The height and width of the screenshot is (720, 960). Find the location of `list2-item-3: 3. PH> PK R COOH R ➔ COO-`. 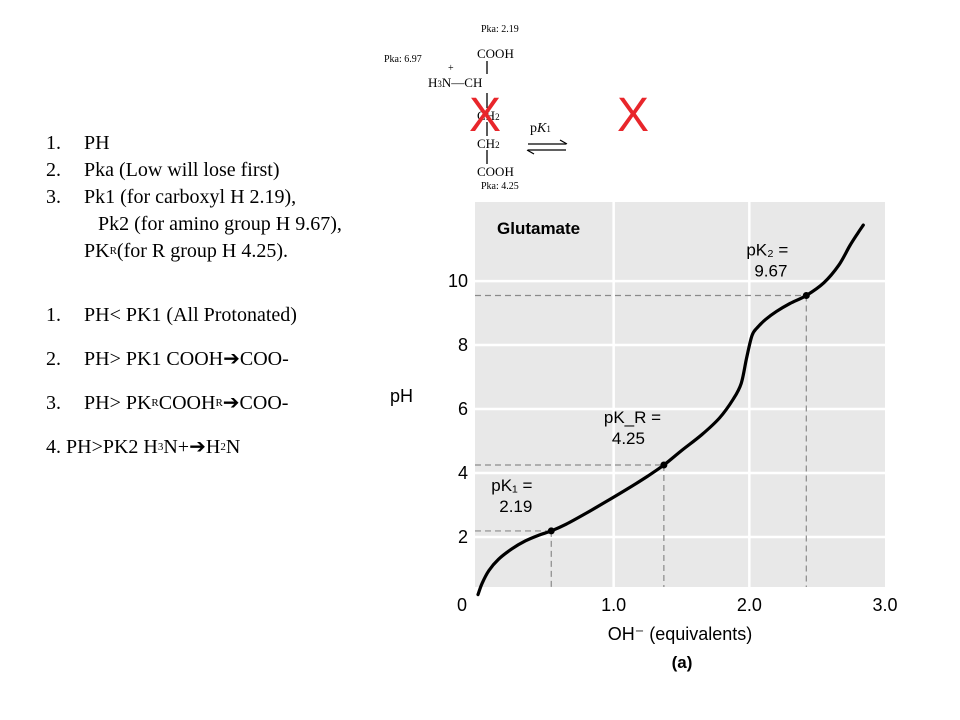

list2-item-3: 3. PH> PK R COOH R ➔ COO- is located at coordinates (194, 403).